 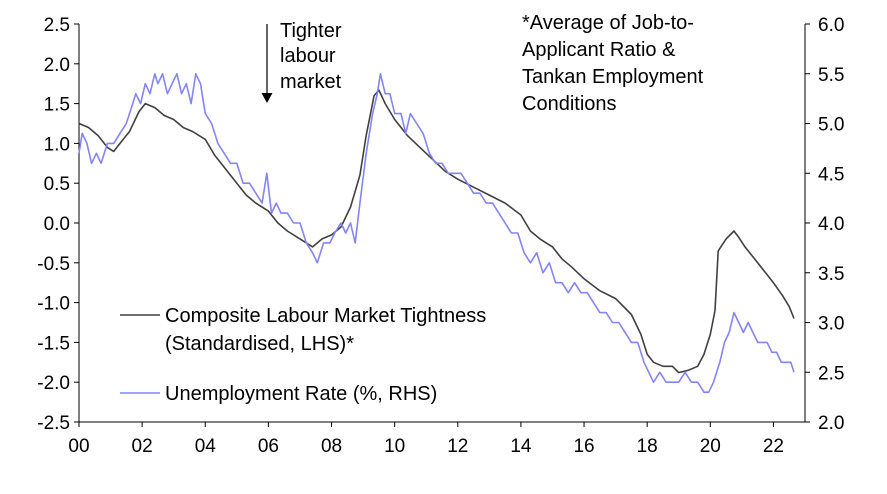 What do you see at coordinates (831, 75) in the screenshot?
I see `right-tick-label: 5.5` at bounding box center [831, 75].